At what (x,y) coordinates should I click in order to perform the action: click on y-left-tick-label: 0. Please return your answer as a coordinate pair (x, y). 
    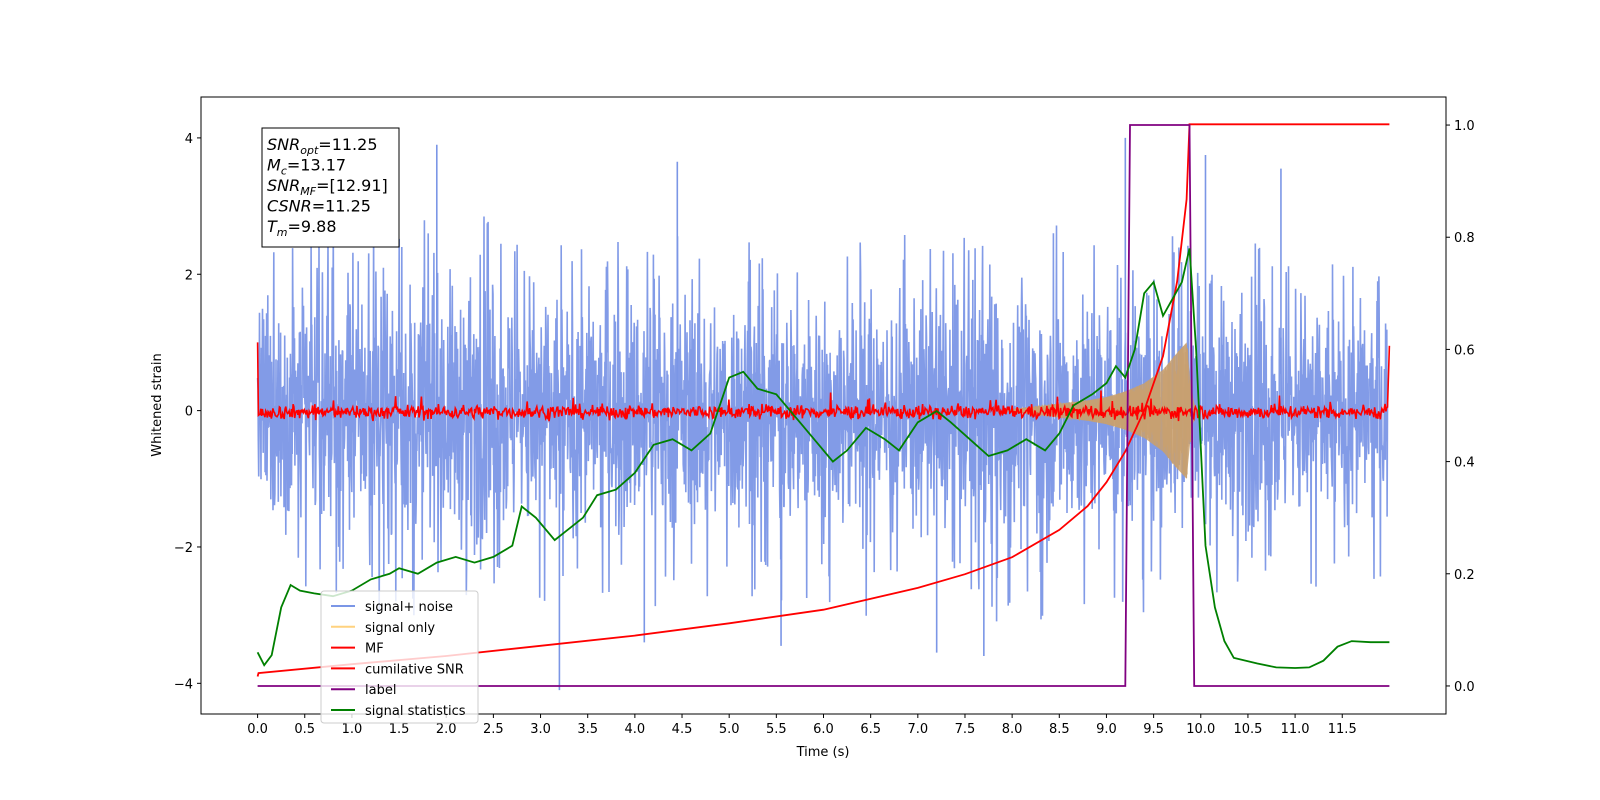
    Looking at the image, I should click on (189, 412).